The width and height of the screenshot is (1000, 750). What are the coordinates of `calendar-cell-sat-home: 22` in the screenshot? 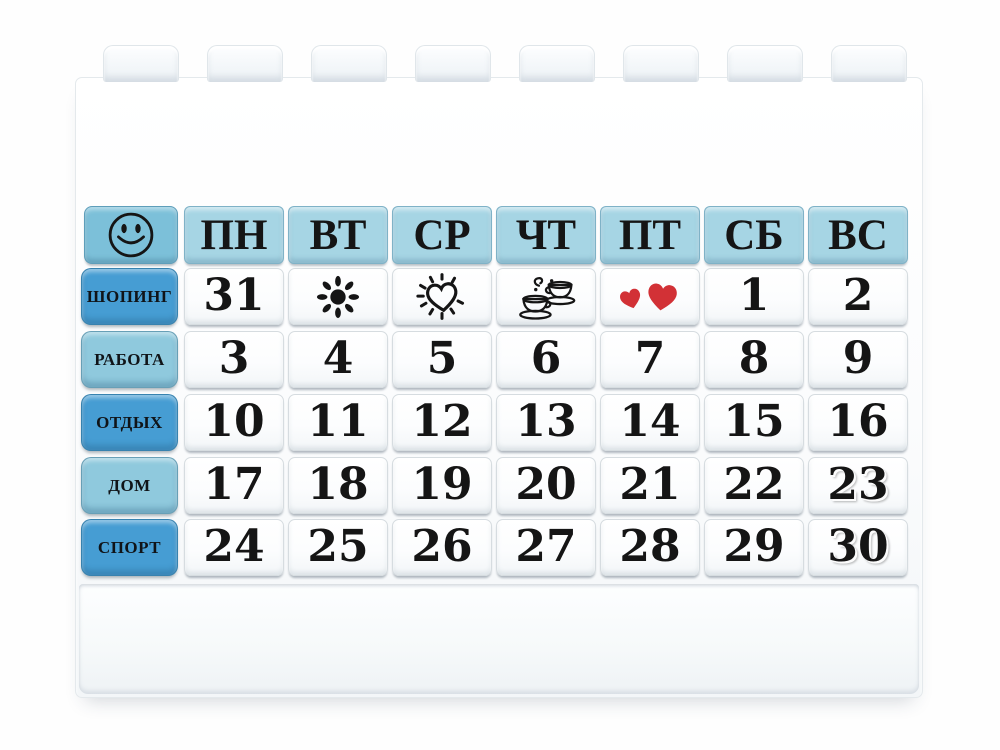 It's located at (754, 485).